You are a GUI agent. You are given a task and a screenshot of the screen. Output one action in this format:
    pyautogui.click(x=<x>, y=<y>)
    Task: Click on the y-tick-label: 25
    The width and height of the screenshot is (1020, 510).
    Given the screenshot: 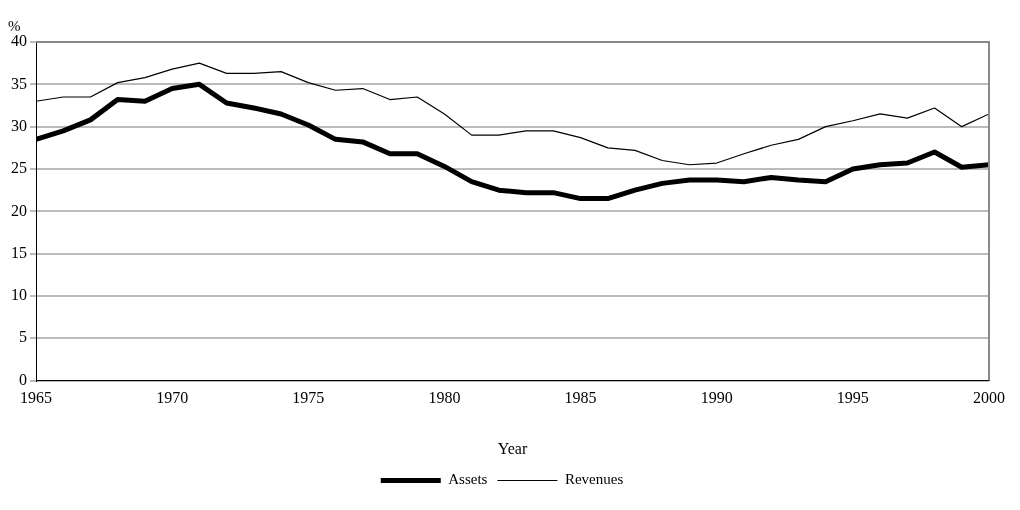 What is the action you would take?
    pyautogui.click(x=19, y=168)
    